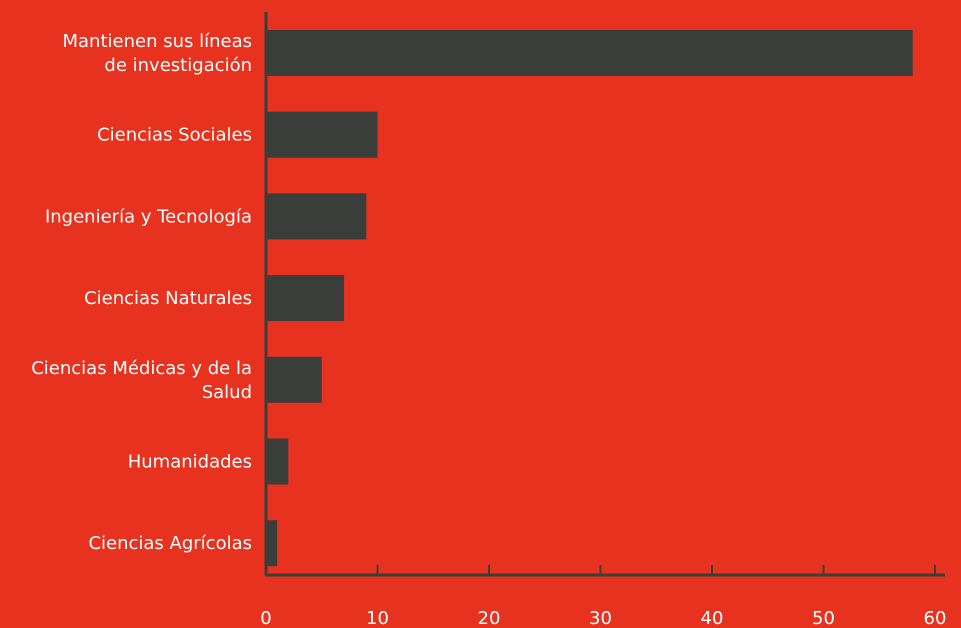  I want to click on category-label-3: Ciencias Naturales, so click(168, 298).